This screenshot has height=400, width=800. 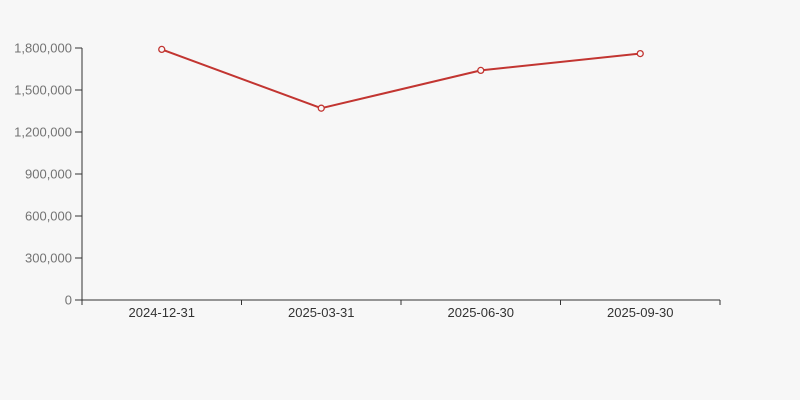 I want to click on y-axis-tick-label: 0, so click(x=68, y=300).